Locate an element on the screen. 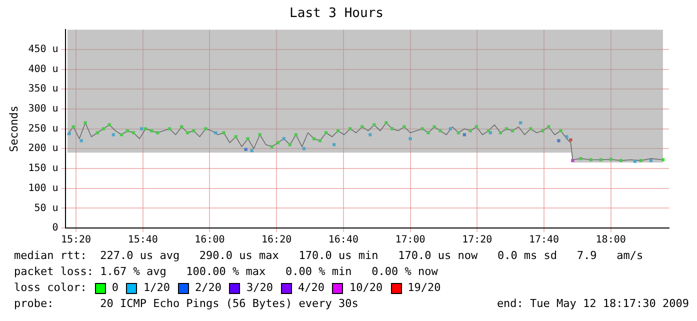  x-tick-label: 17:00 is located at coordinates (410, 240).